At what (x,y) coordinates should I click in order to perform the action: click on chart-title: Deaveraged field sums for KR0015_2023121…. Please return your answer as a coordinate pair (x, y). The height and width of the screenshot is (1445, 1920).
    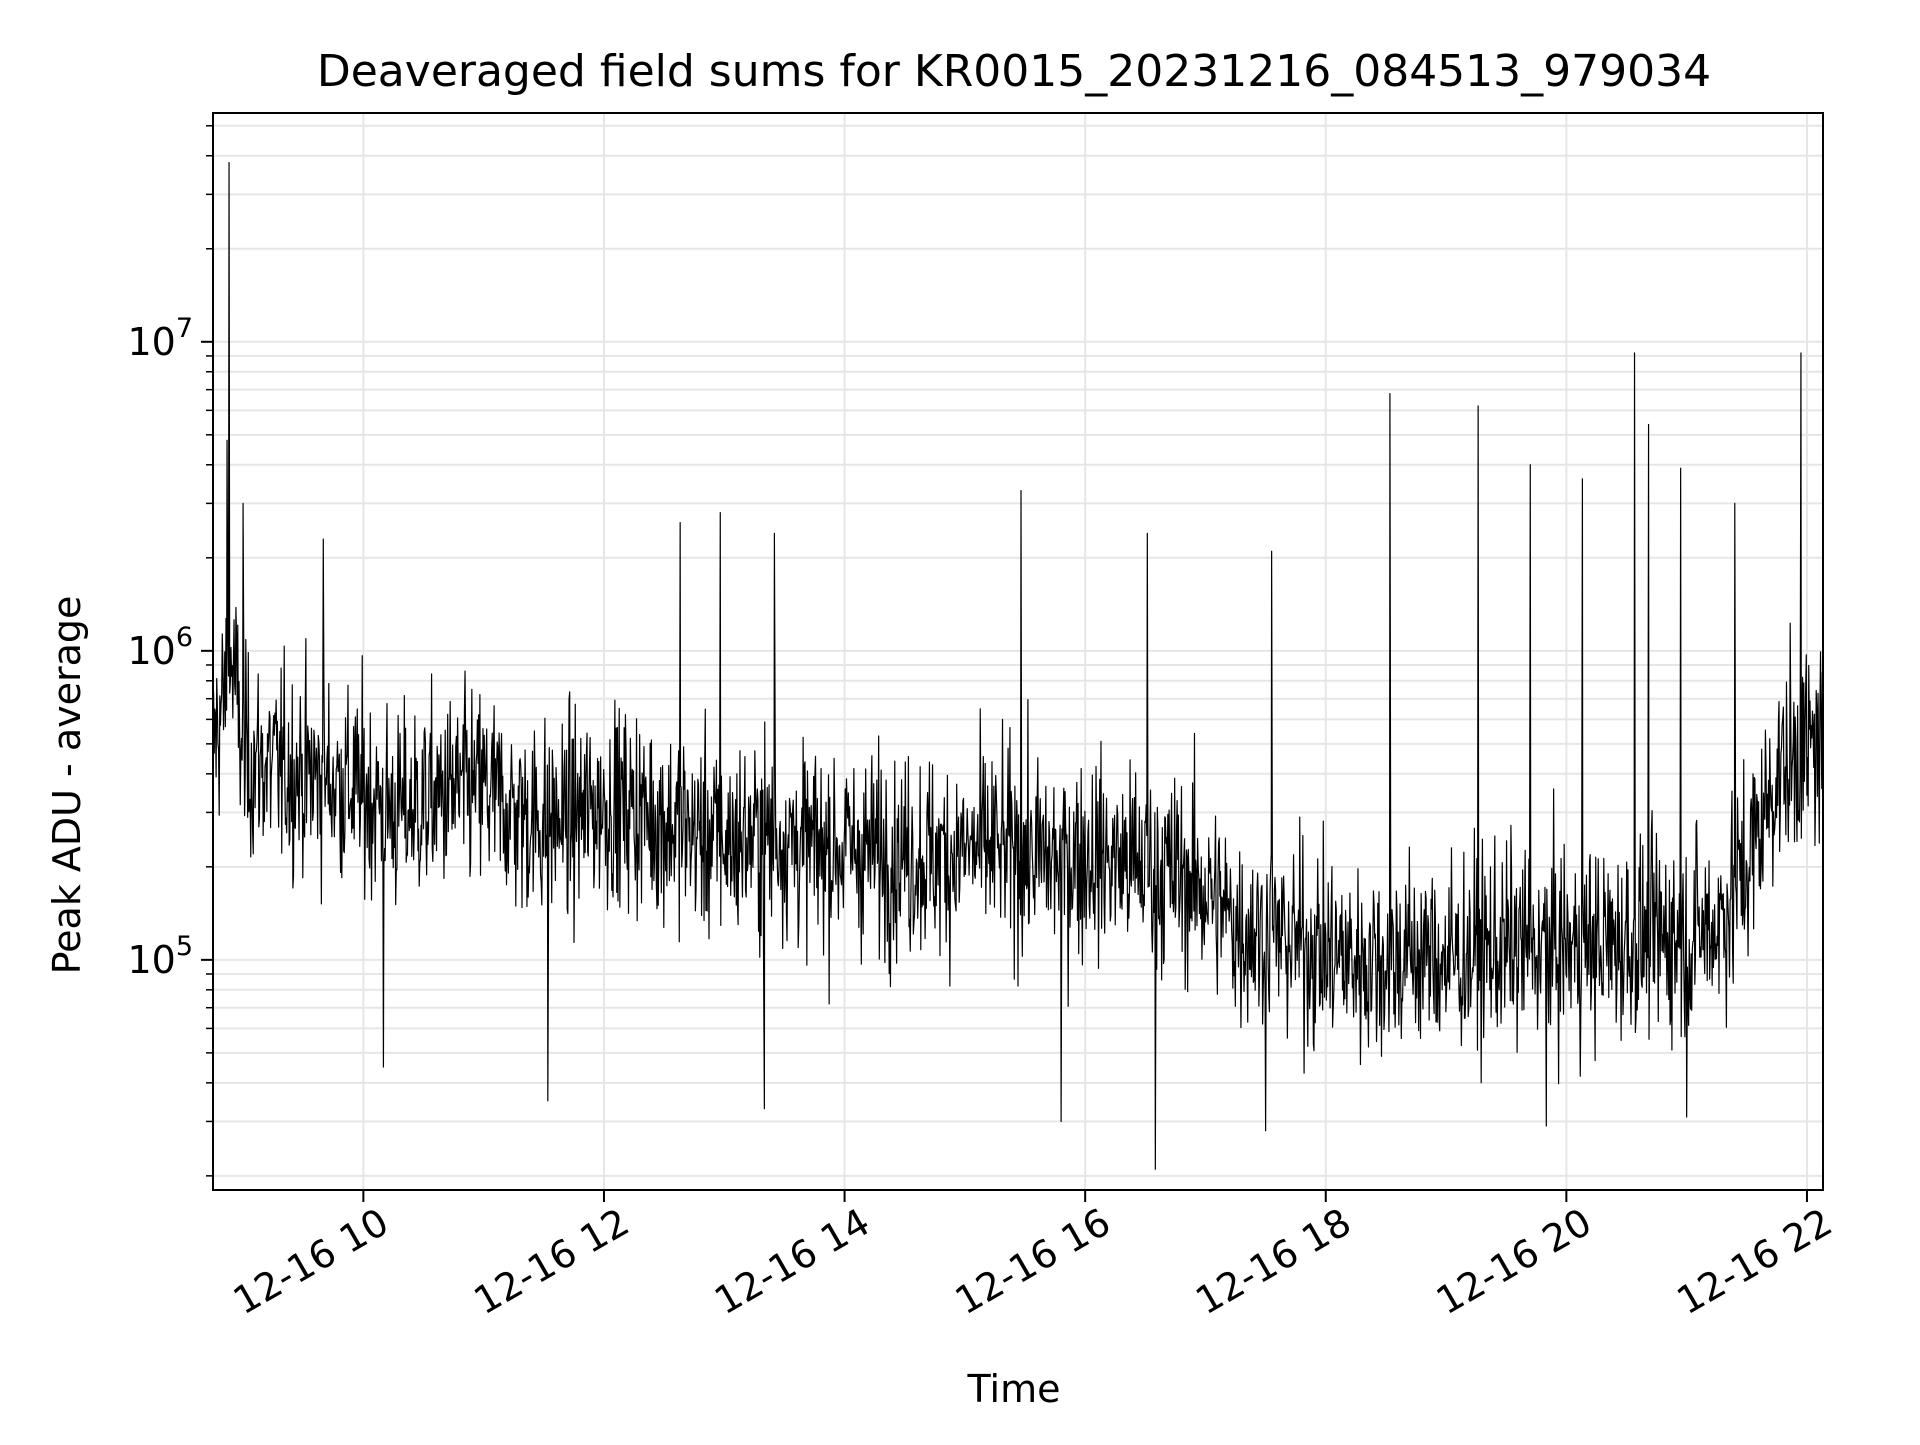
    Looking at the image, I should click on (1014, 71).